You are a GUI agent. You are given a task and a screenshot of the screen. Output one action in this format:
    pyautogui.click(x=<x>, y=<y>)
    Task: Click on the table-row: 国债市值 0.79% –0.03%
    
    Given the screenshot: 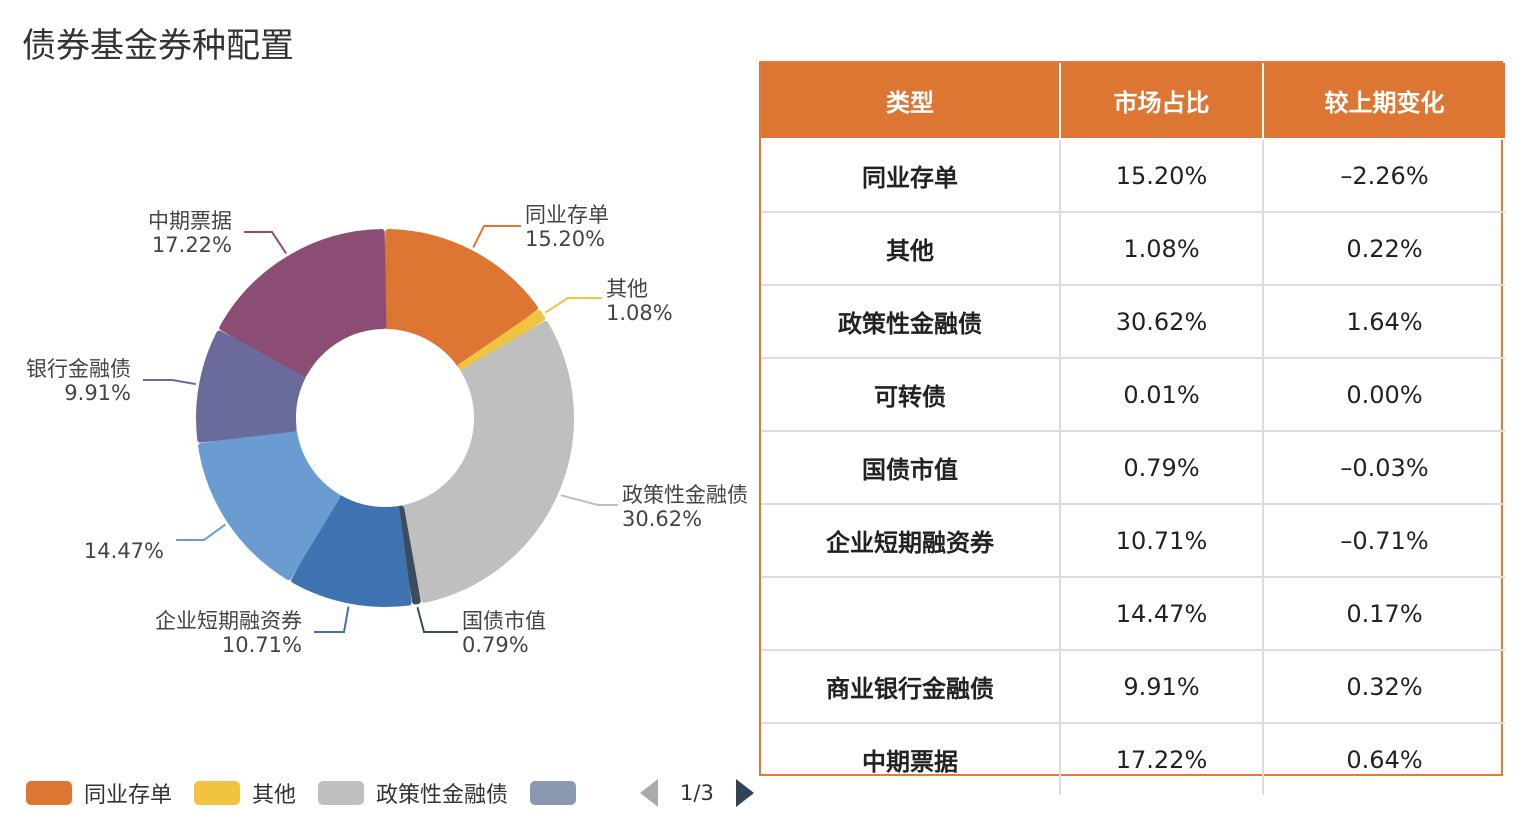 What is the action you would take?
    pyautogui.click(x=1133, y=468)
    